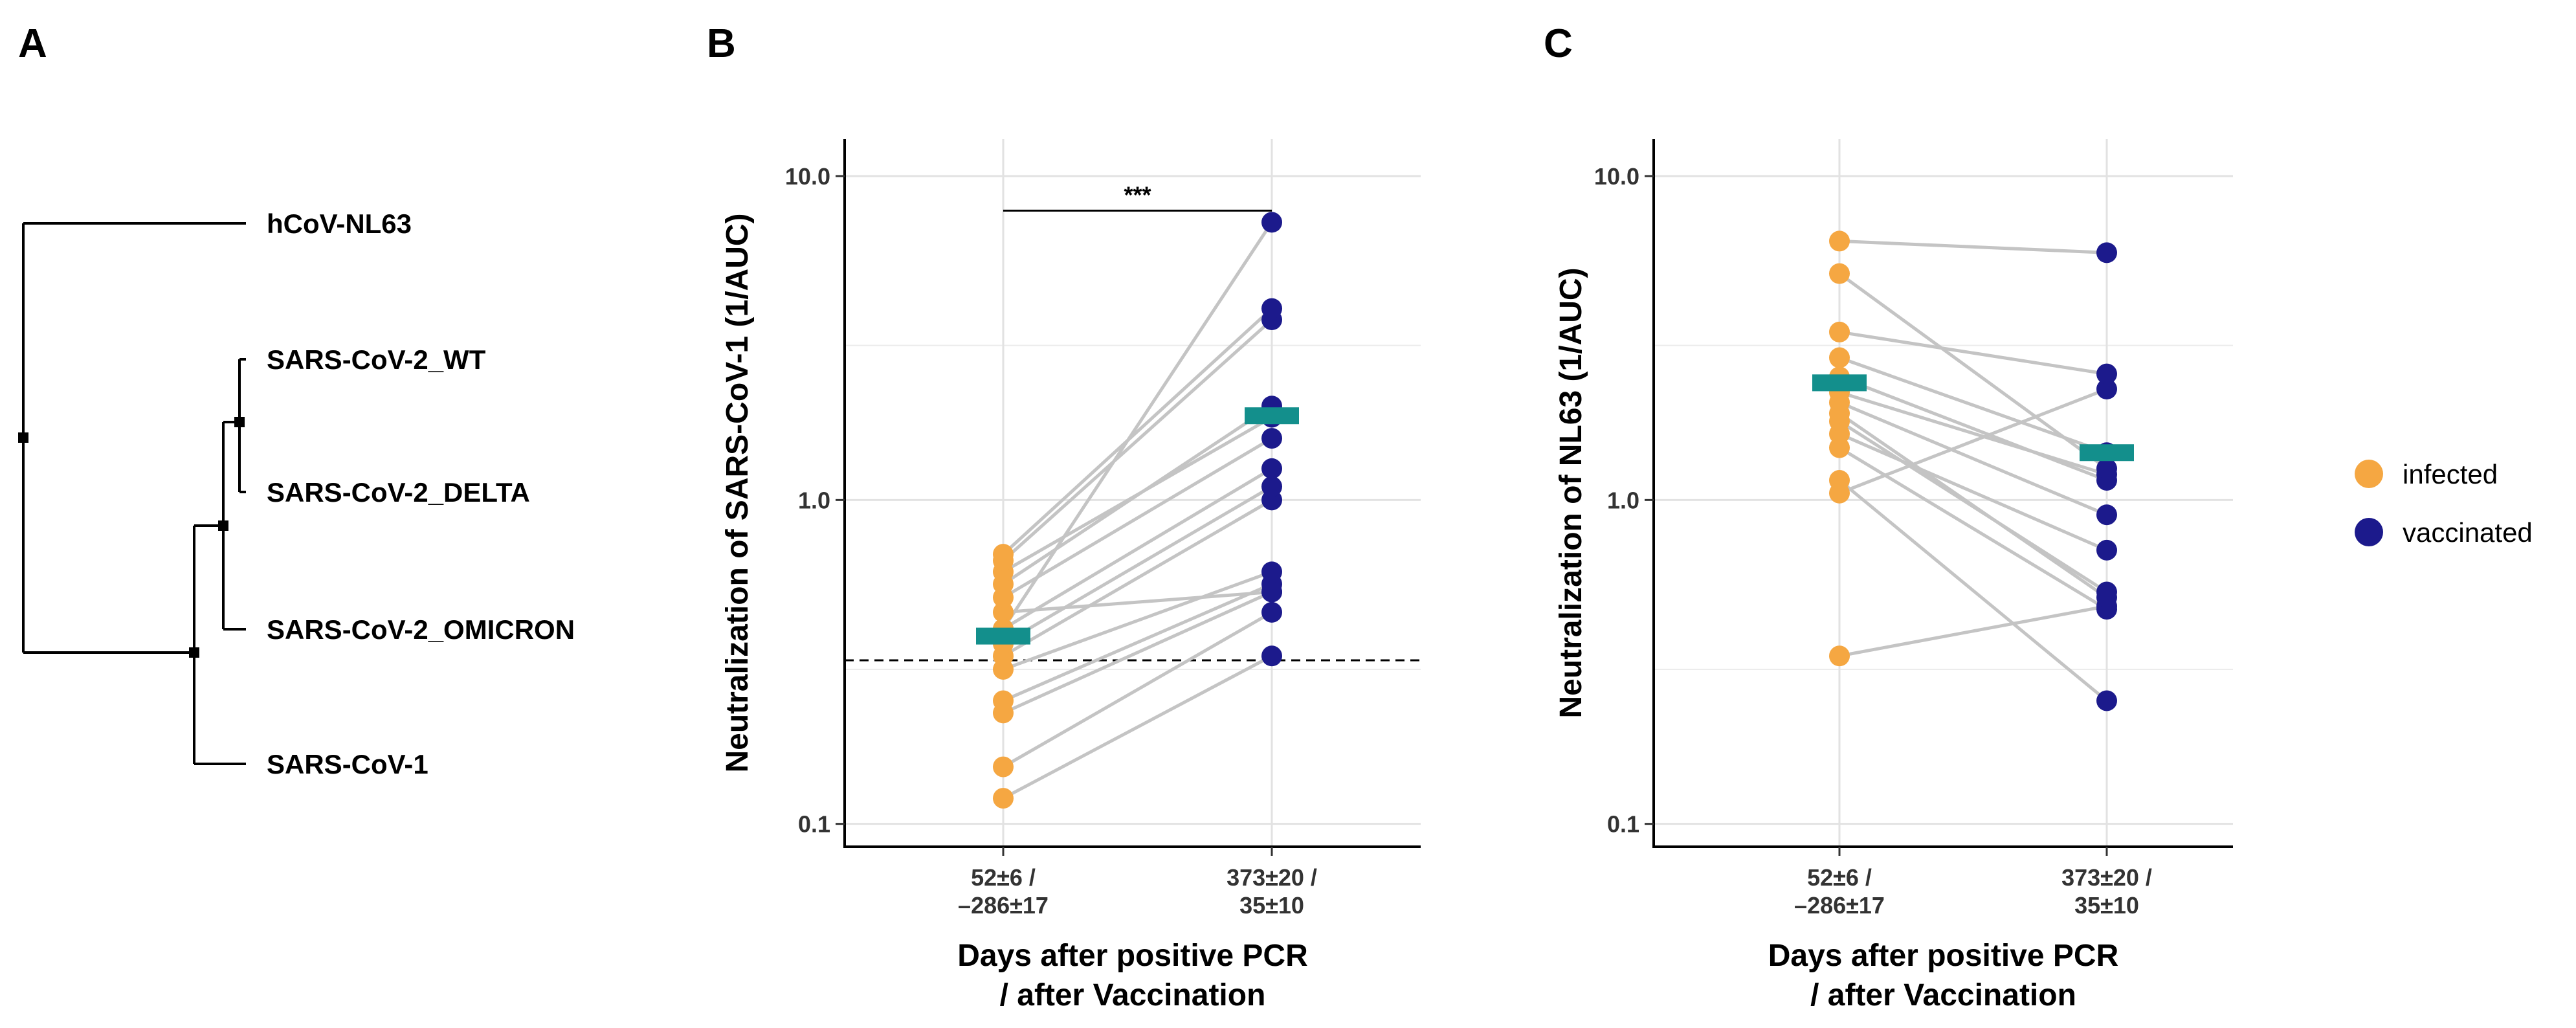 The width and height of the screenshot is (2576, 1028). What do you see at coordinates (1571, 492) in the screenshot?
I see `y-axis-title: Neutralization of NL63 (1/AUC)` at bounding box center [1571, 492].